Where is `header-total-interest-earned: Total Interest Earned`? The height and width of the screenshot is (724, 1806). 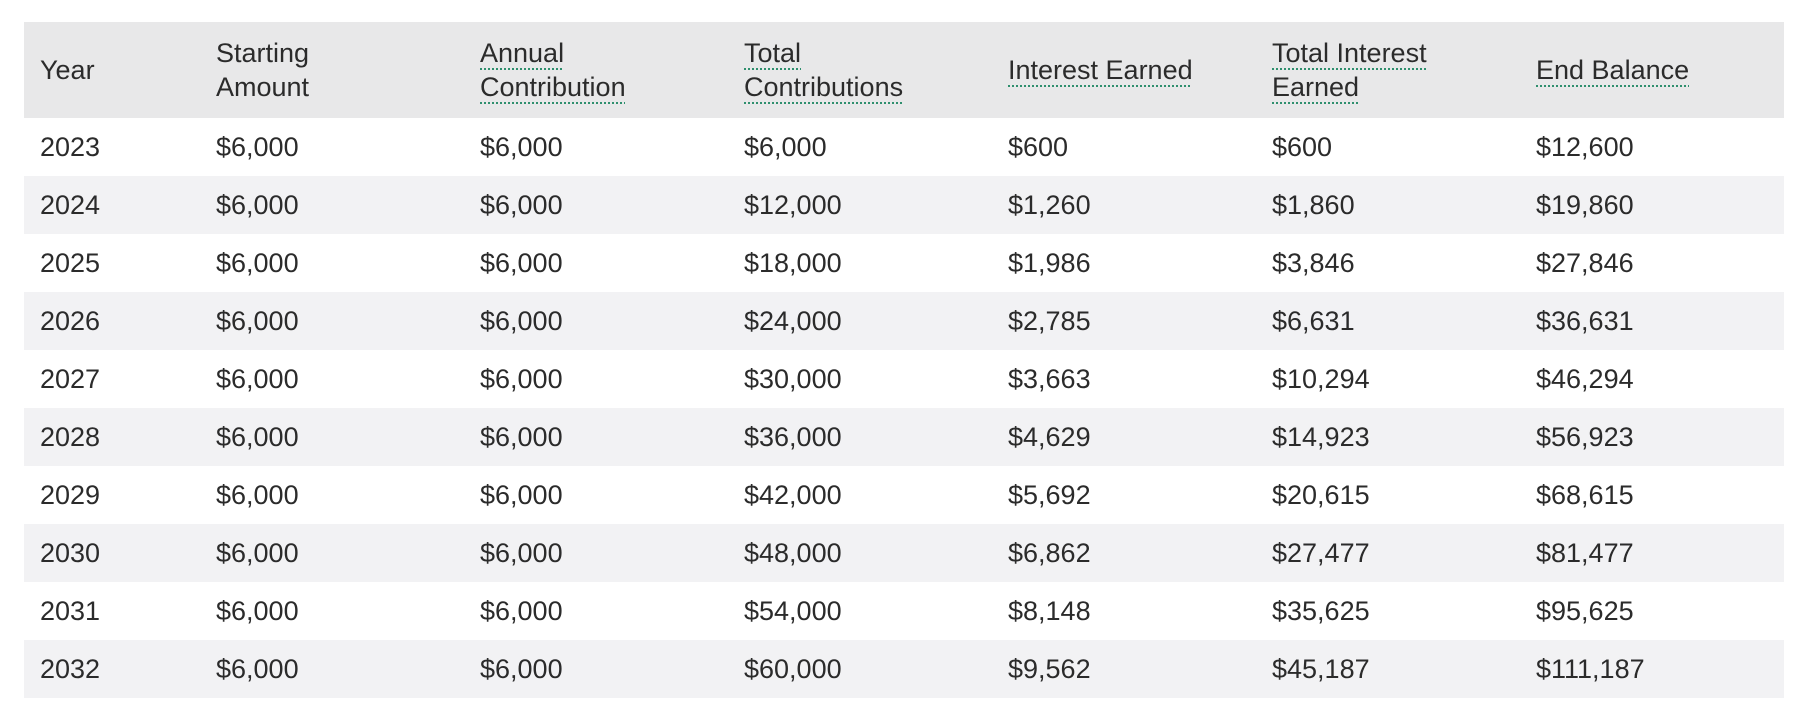 header-total-interest-earned: Total Interest Earned is located at coordinates (1388, 70).